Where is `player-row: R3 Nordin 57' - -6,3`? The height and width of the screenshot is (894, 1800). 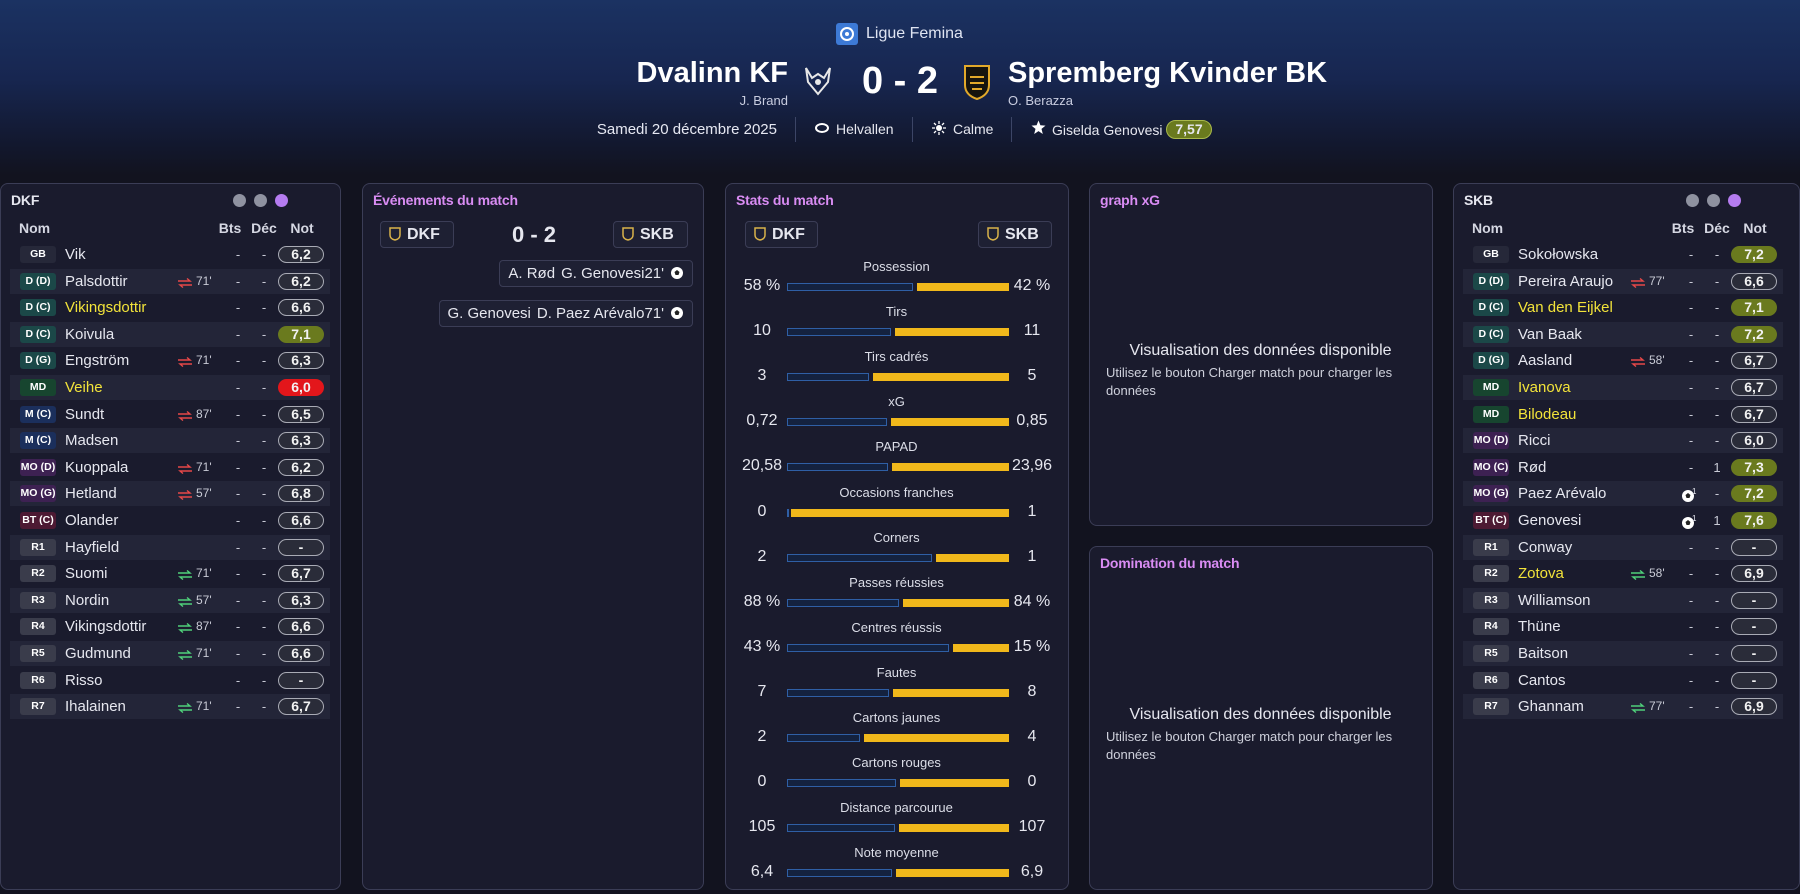
player-row: R3 Nordin 57' - -6,3 is located at coordinates (170, 600).